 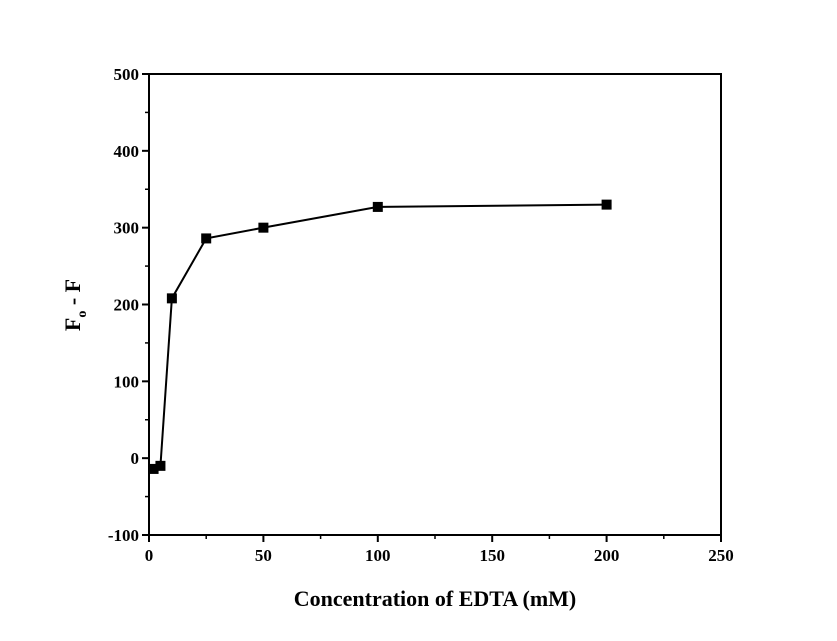 What do you see at coordinates (149, 555) in the screenshot?
I see `x-tick-label: 0` at bounding box center [149, 555].